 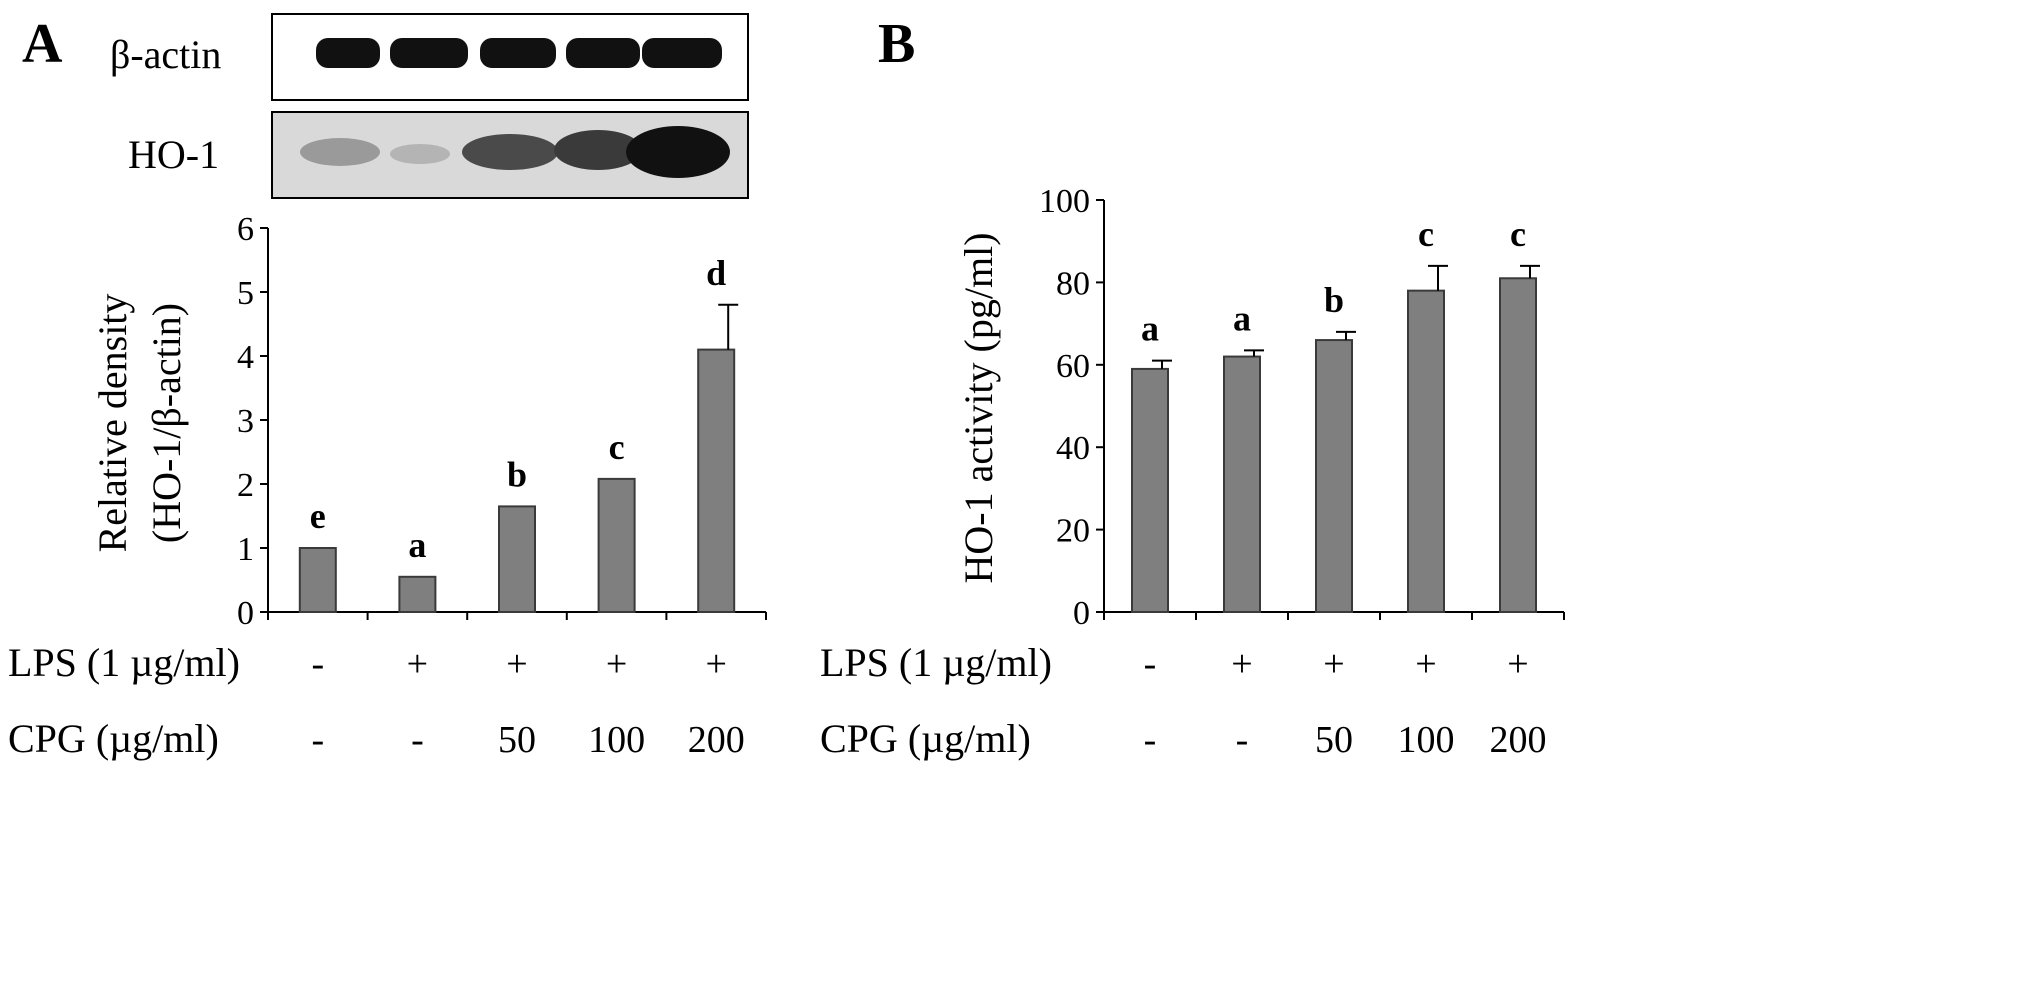 I want to click on chart-a-ytick-label: 3, so click(x=245, y=421).